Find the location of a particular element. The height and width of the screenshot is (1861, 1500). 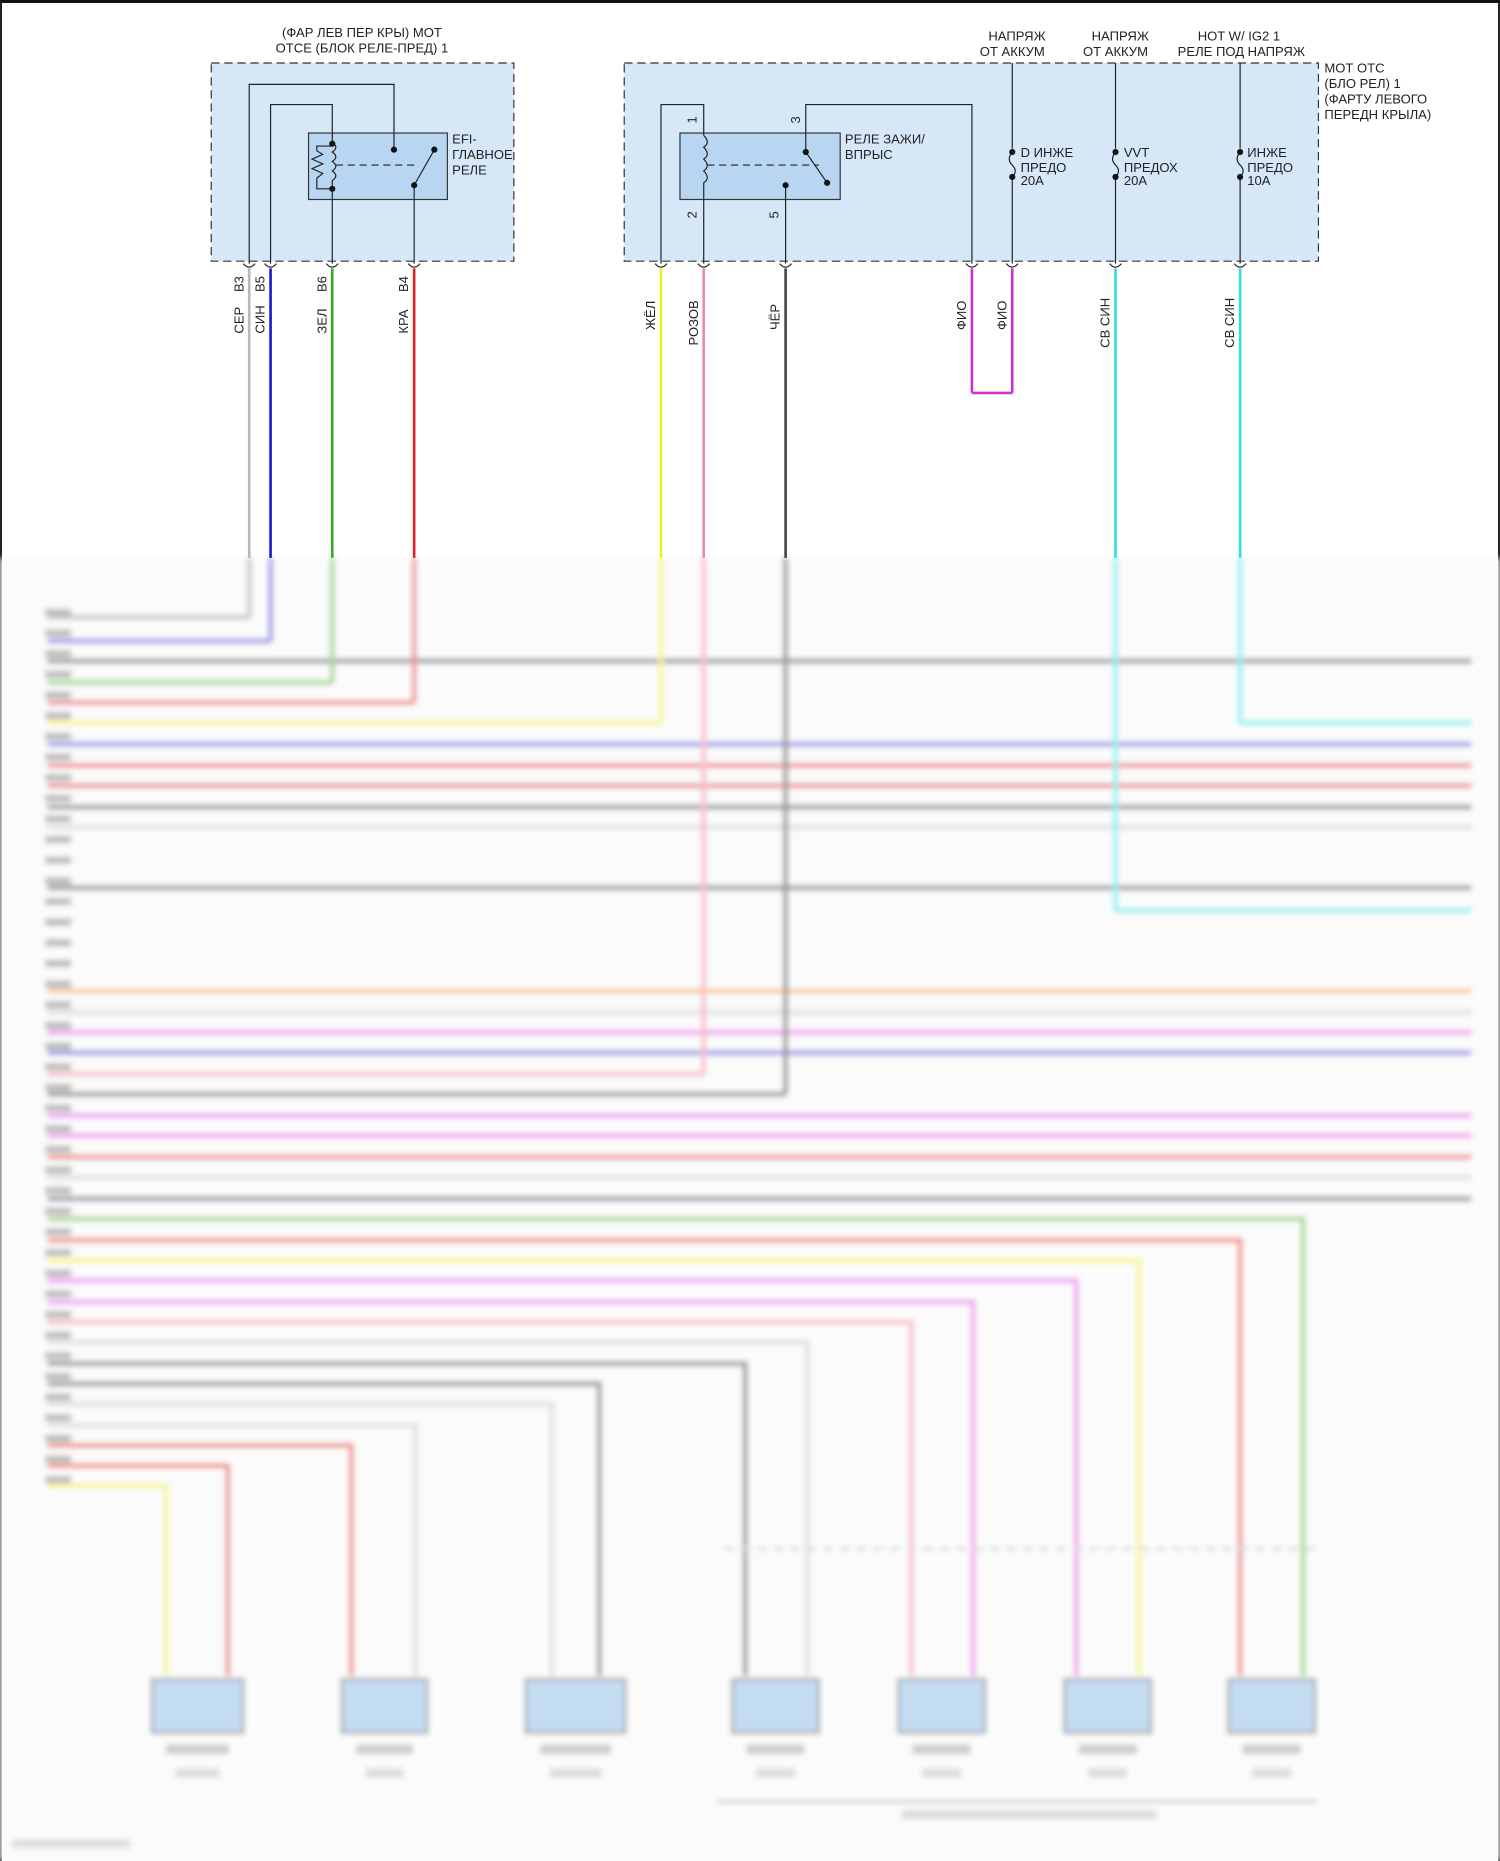

efi-relay-label-2: ГЛАВНОЕ is located at coordinates (482, 154).